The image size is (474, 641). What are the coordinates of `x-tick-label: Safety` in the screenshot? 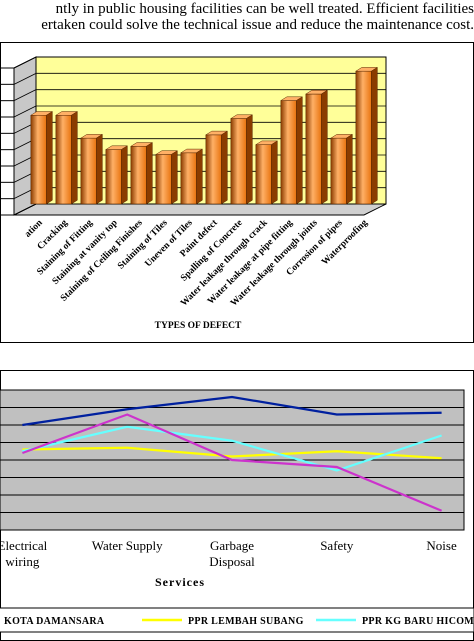 It's located at (337, 545).